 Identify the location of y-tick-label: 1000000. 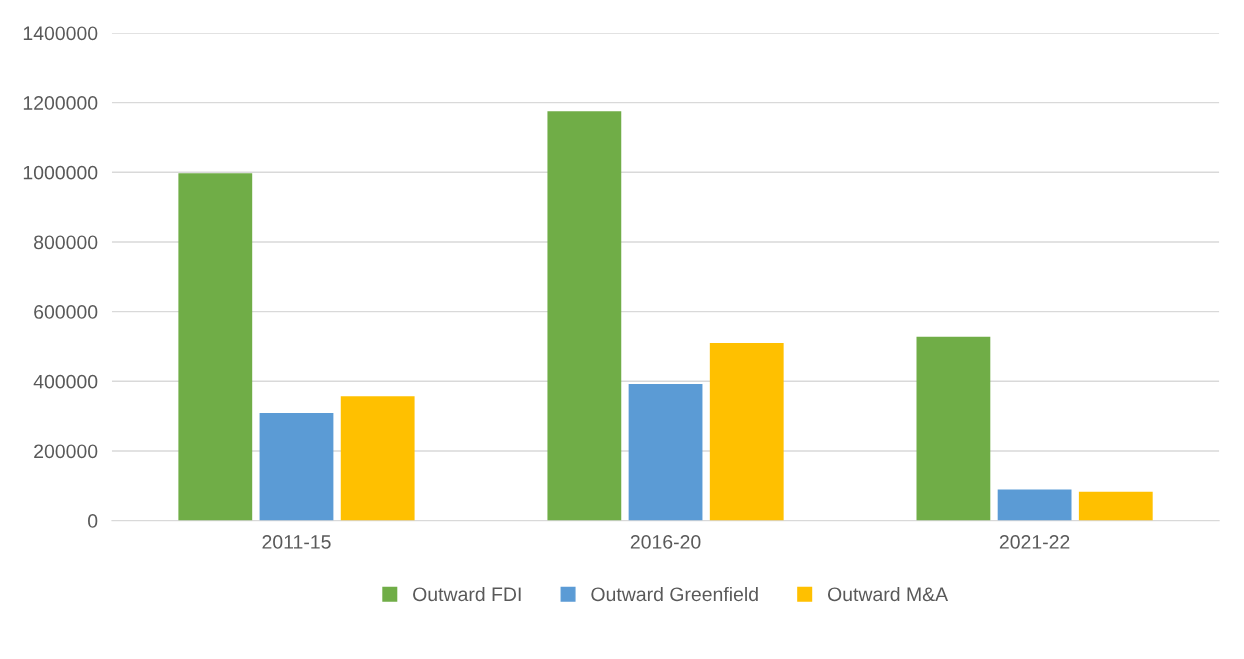
(60, 172).